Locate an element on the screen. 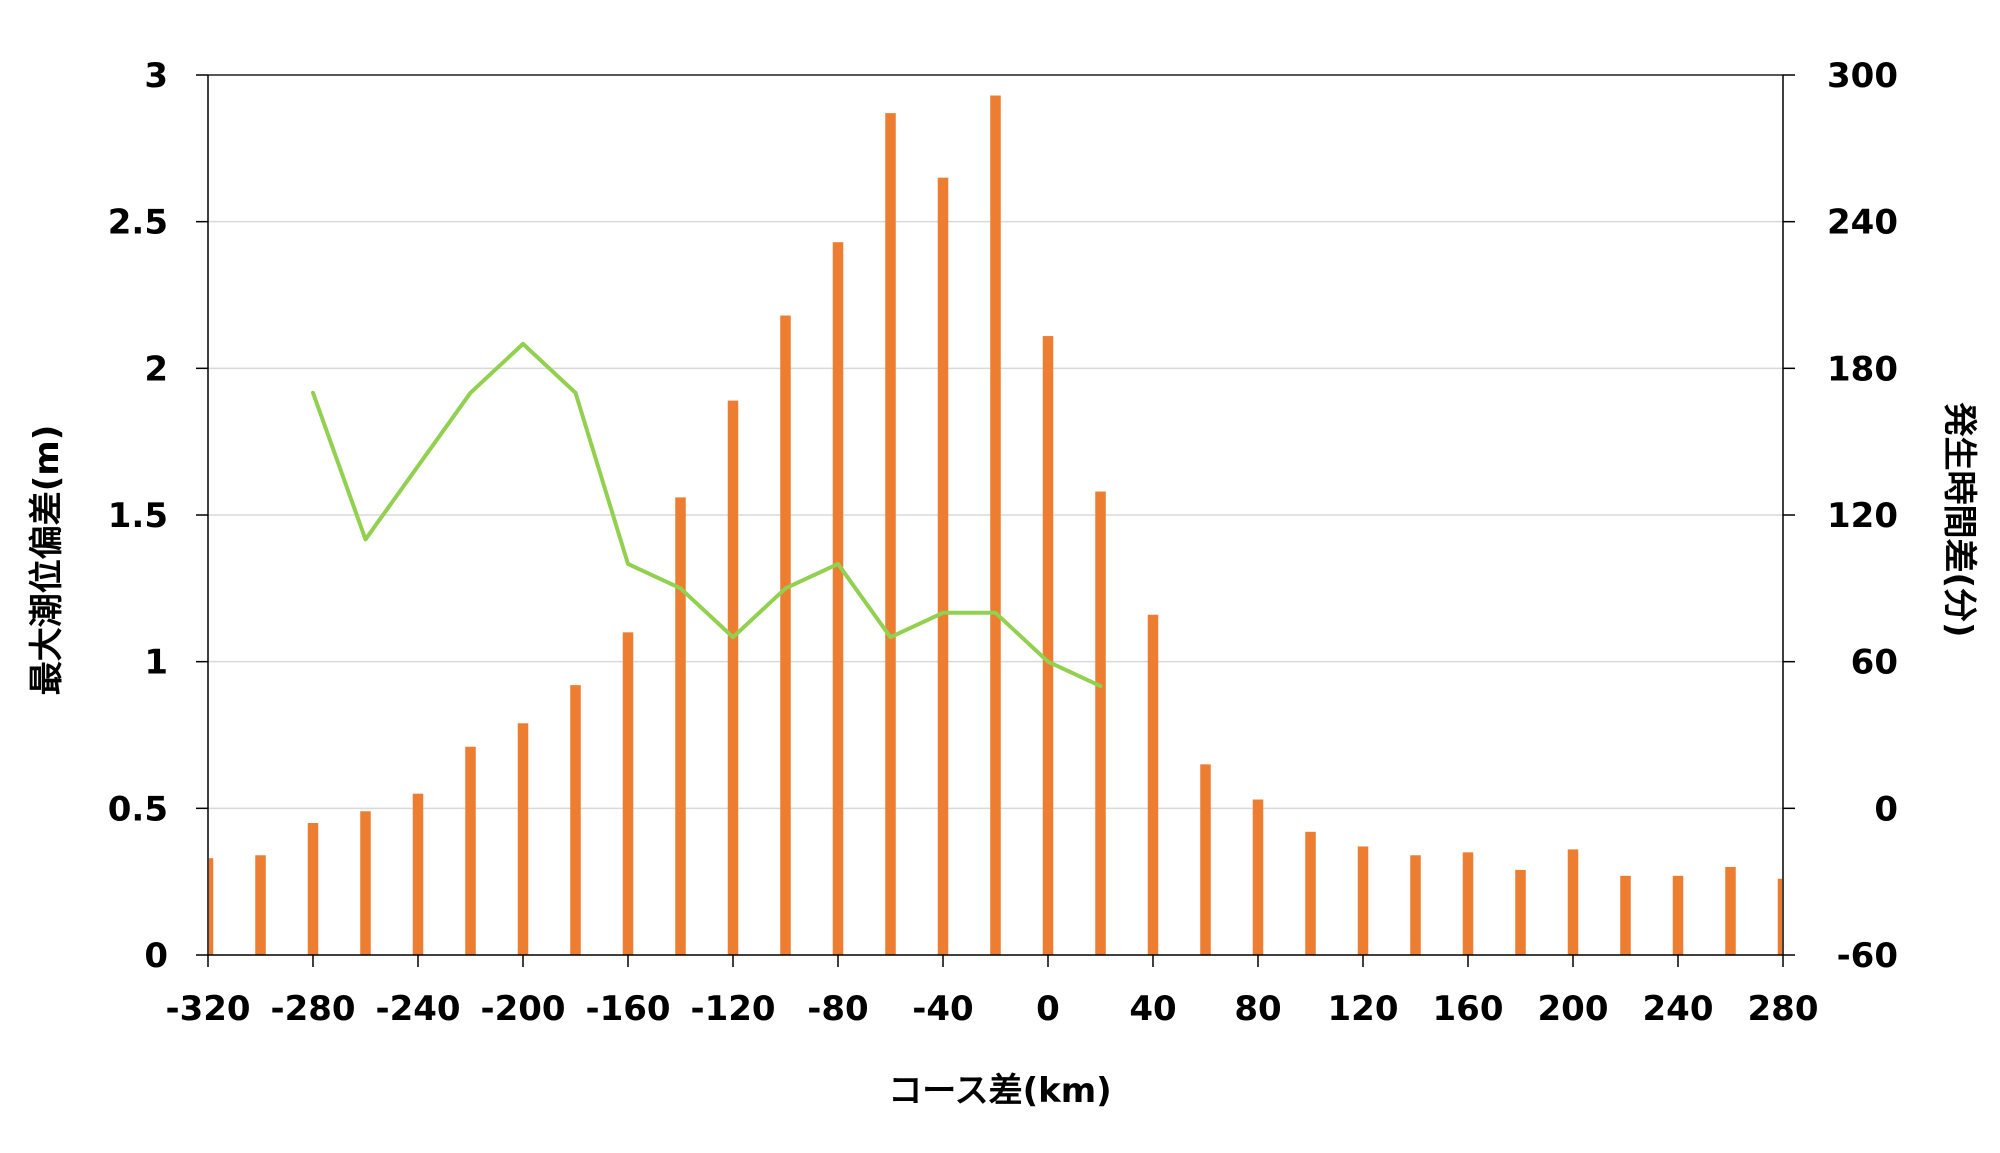  x-tick-label: -80 is located at coordinates (837, 1009).